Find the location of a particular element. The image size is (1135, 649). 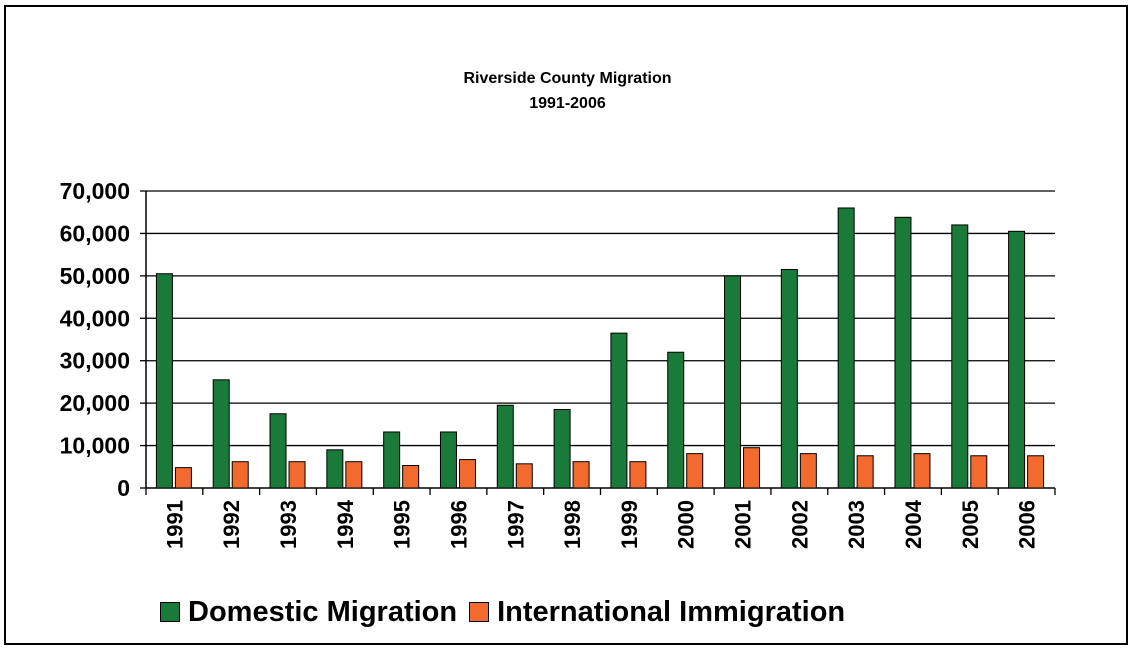

legend-label-international: International Immigration is located at coordinates (671, 611).